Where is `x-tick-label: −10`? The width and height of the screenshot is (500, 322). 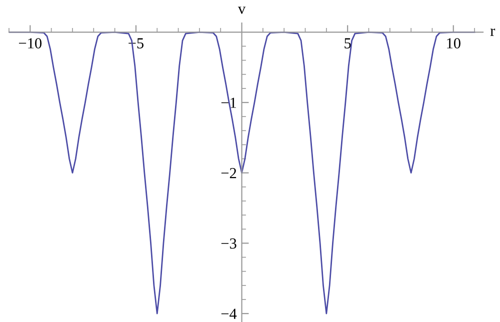 x-tick-label: −10 is located at coordinates (30, 43).